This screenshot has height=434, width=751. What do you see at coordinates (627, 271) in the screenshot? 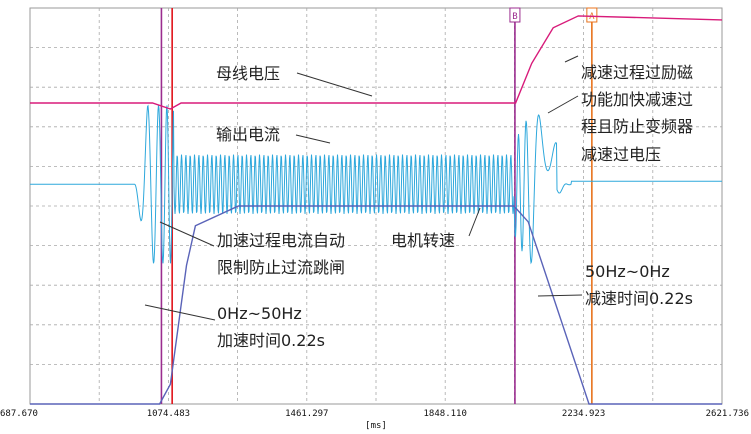
I see `label-decel-range: 50Hz~0Hz` at bounding box center [627, 271].